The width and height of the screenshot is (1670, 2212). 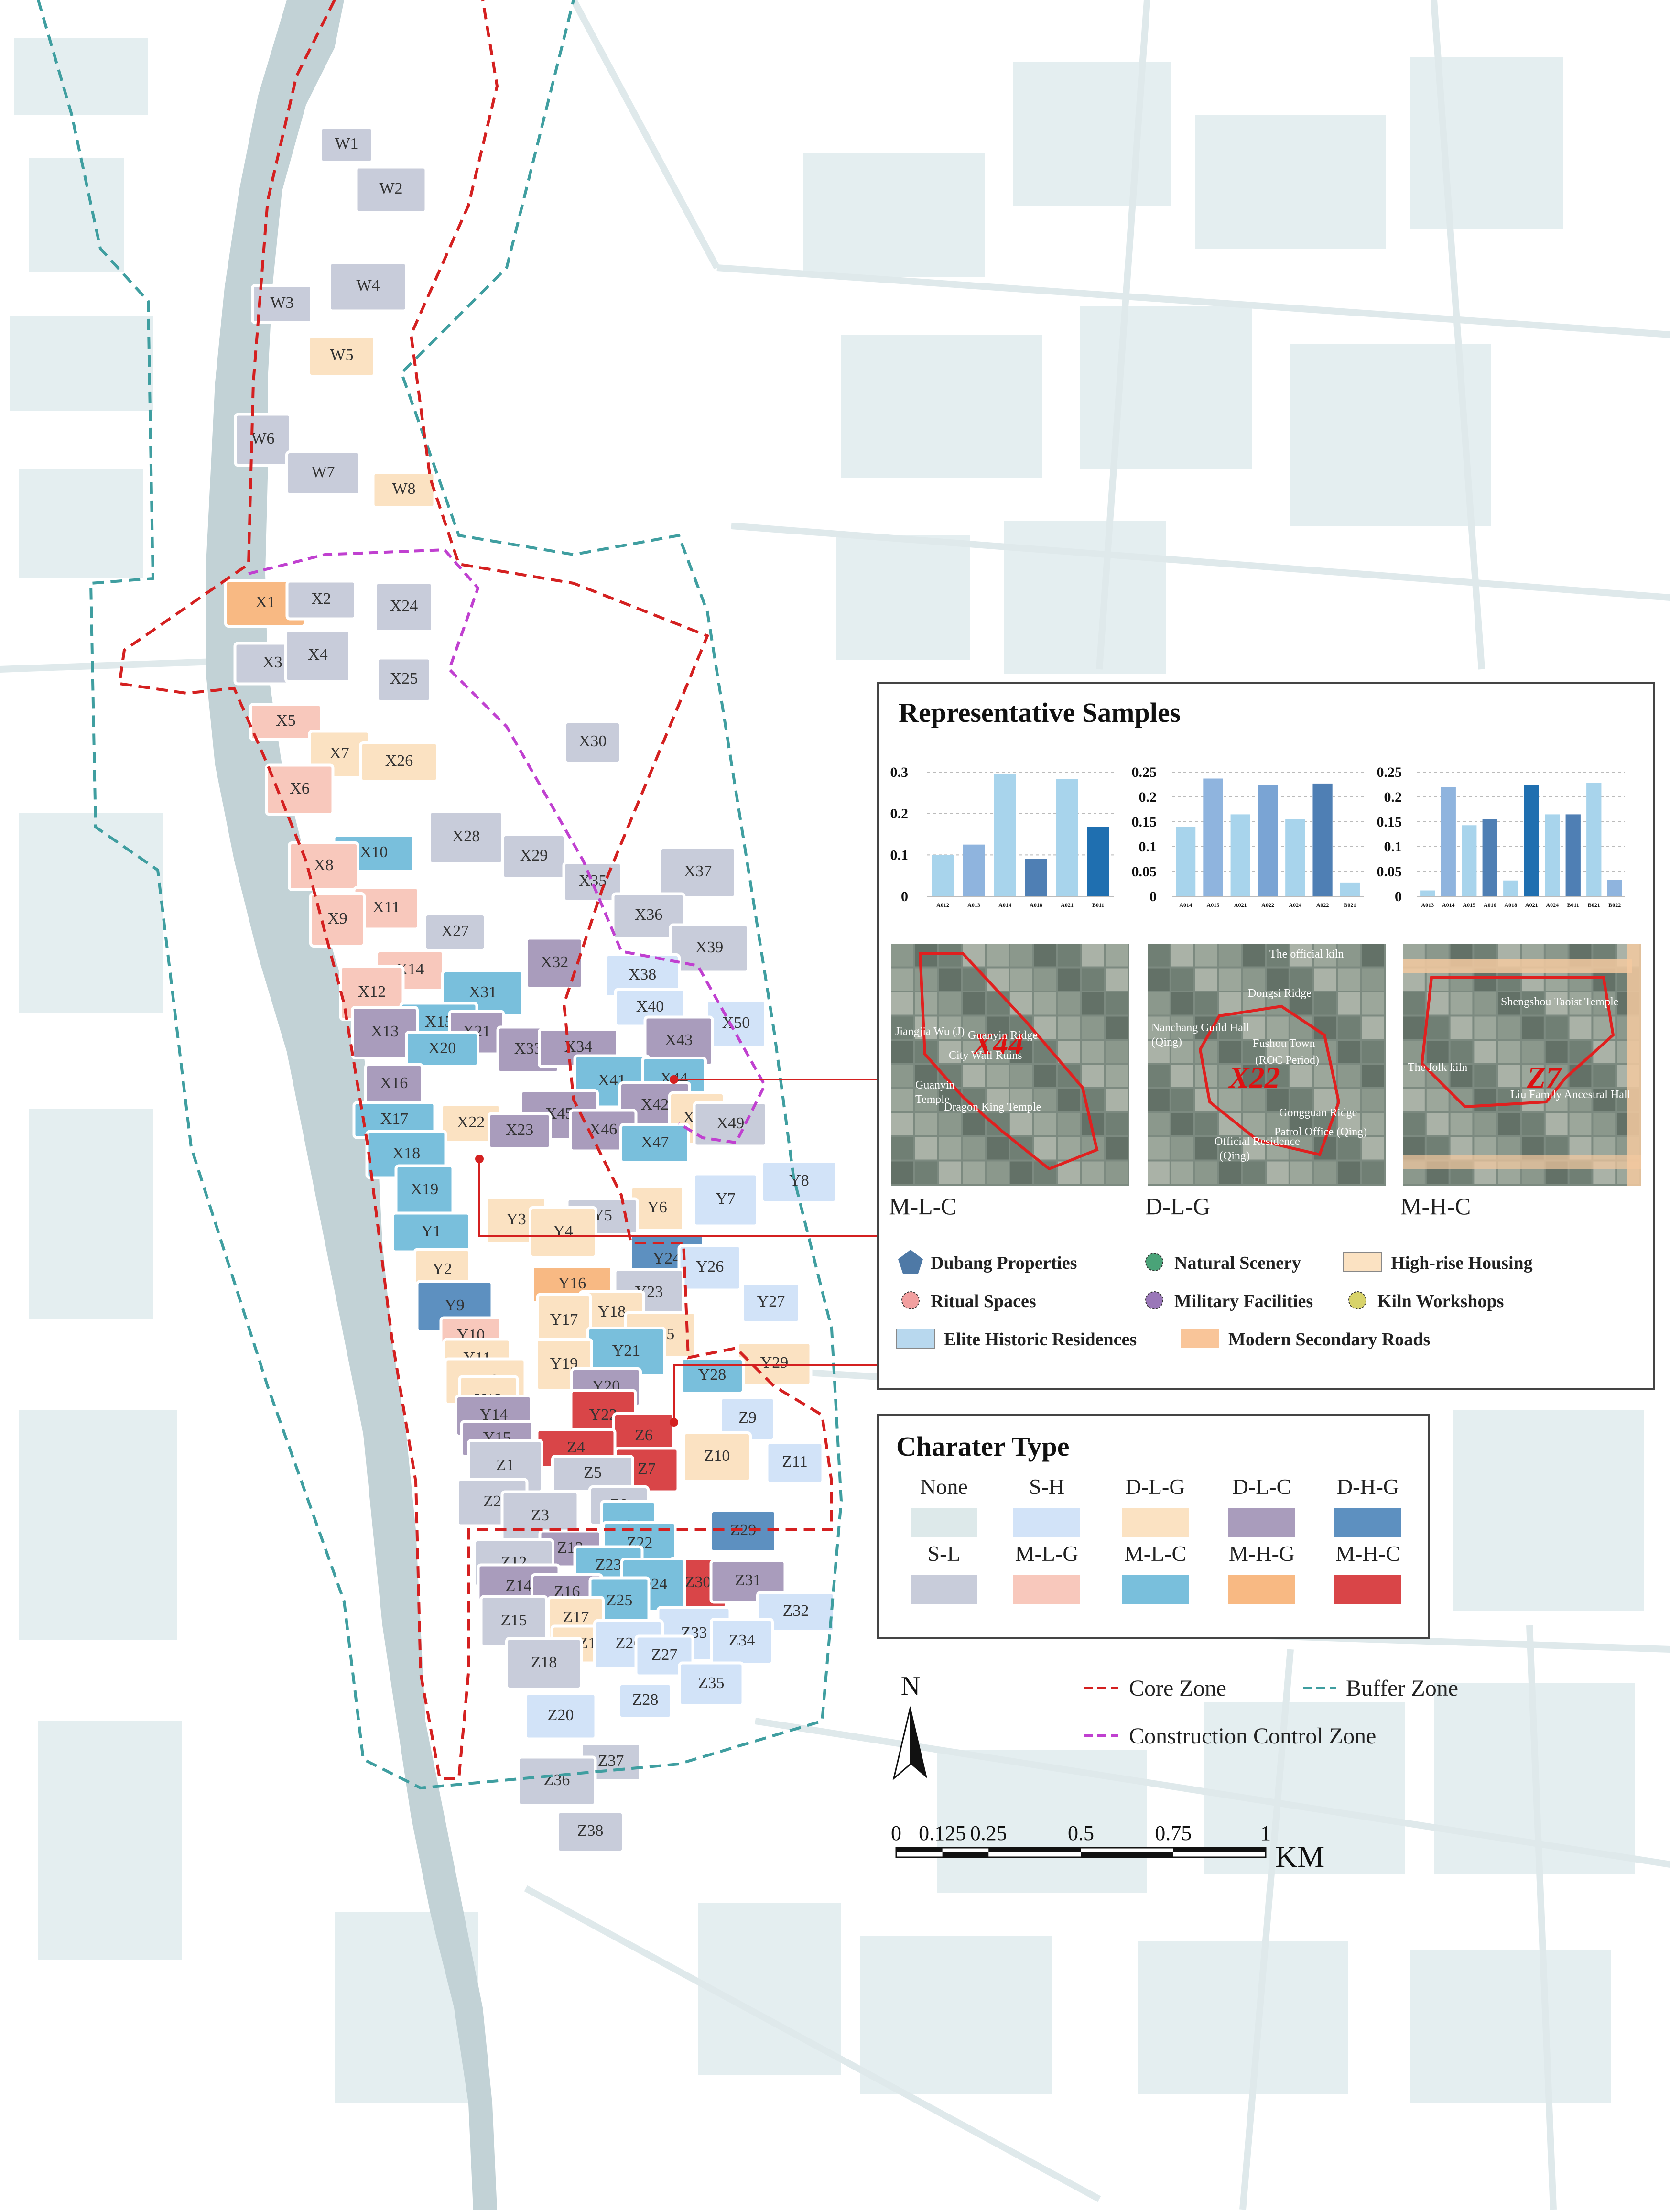 I want to click on type-d-h-g: D-H-G, so click(x=1368, y=1505).